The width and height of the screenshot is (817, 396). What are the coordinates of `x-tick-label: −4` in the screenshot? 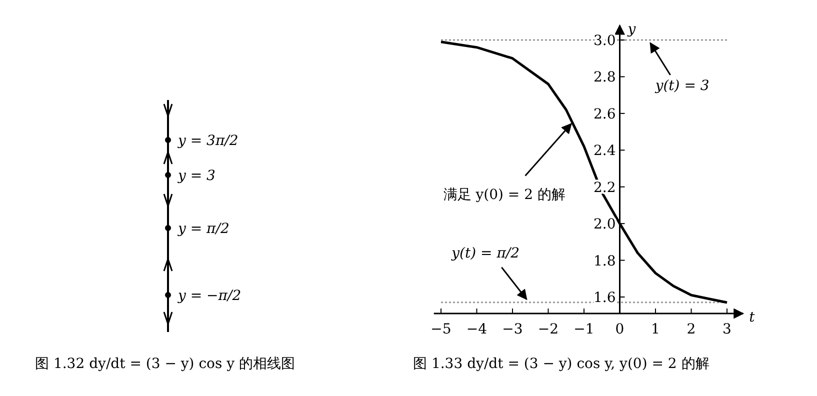 It's located at (477, 330).